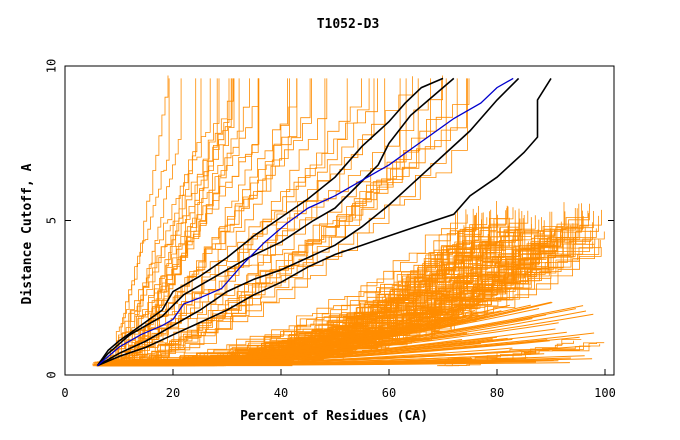 This screenshot has height=440, width=680. Describe the element at coordinates (52, 374) in the screenshot. I see `y-tick-label: 0` at that location.